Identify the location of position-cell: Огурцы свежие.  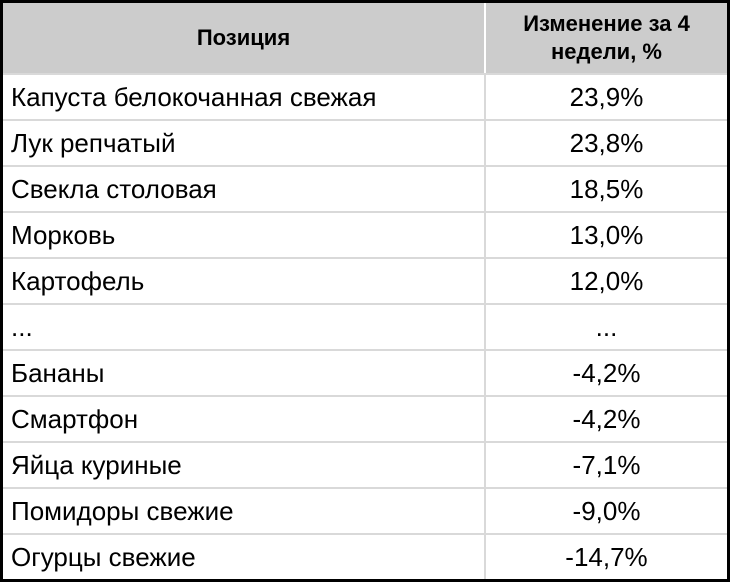
(244, 556).